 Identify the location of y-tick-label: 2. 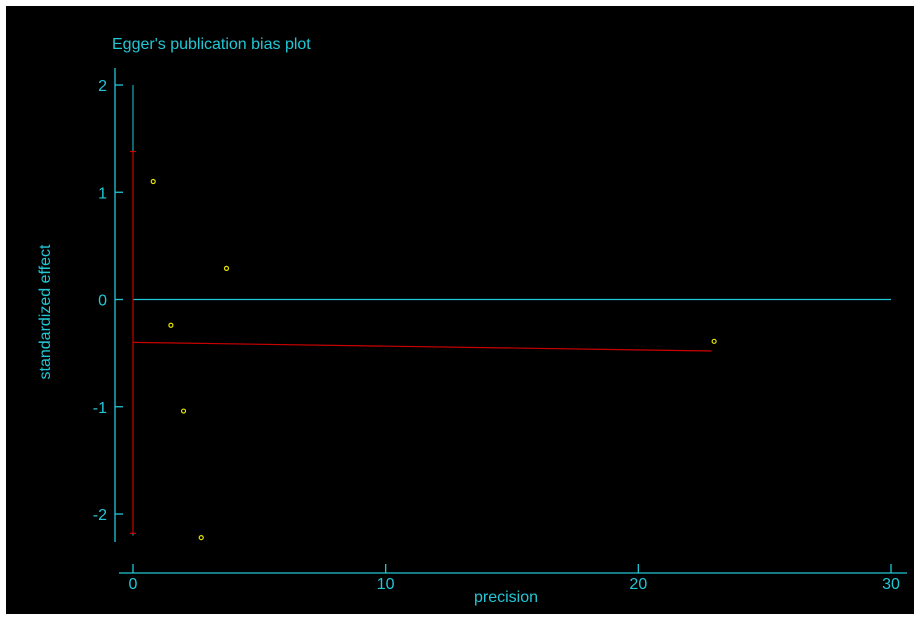
(102, 86).